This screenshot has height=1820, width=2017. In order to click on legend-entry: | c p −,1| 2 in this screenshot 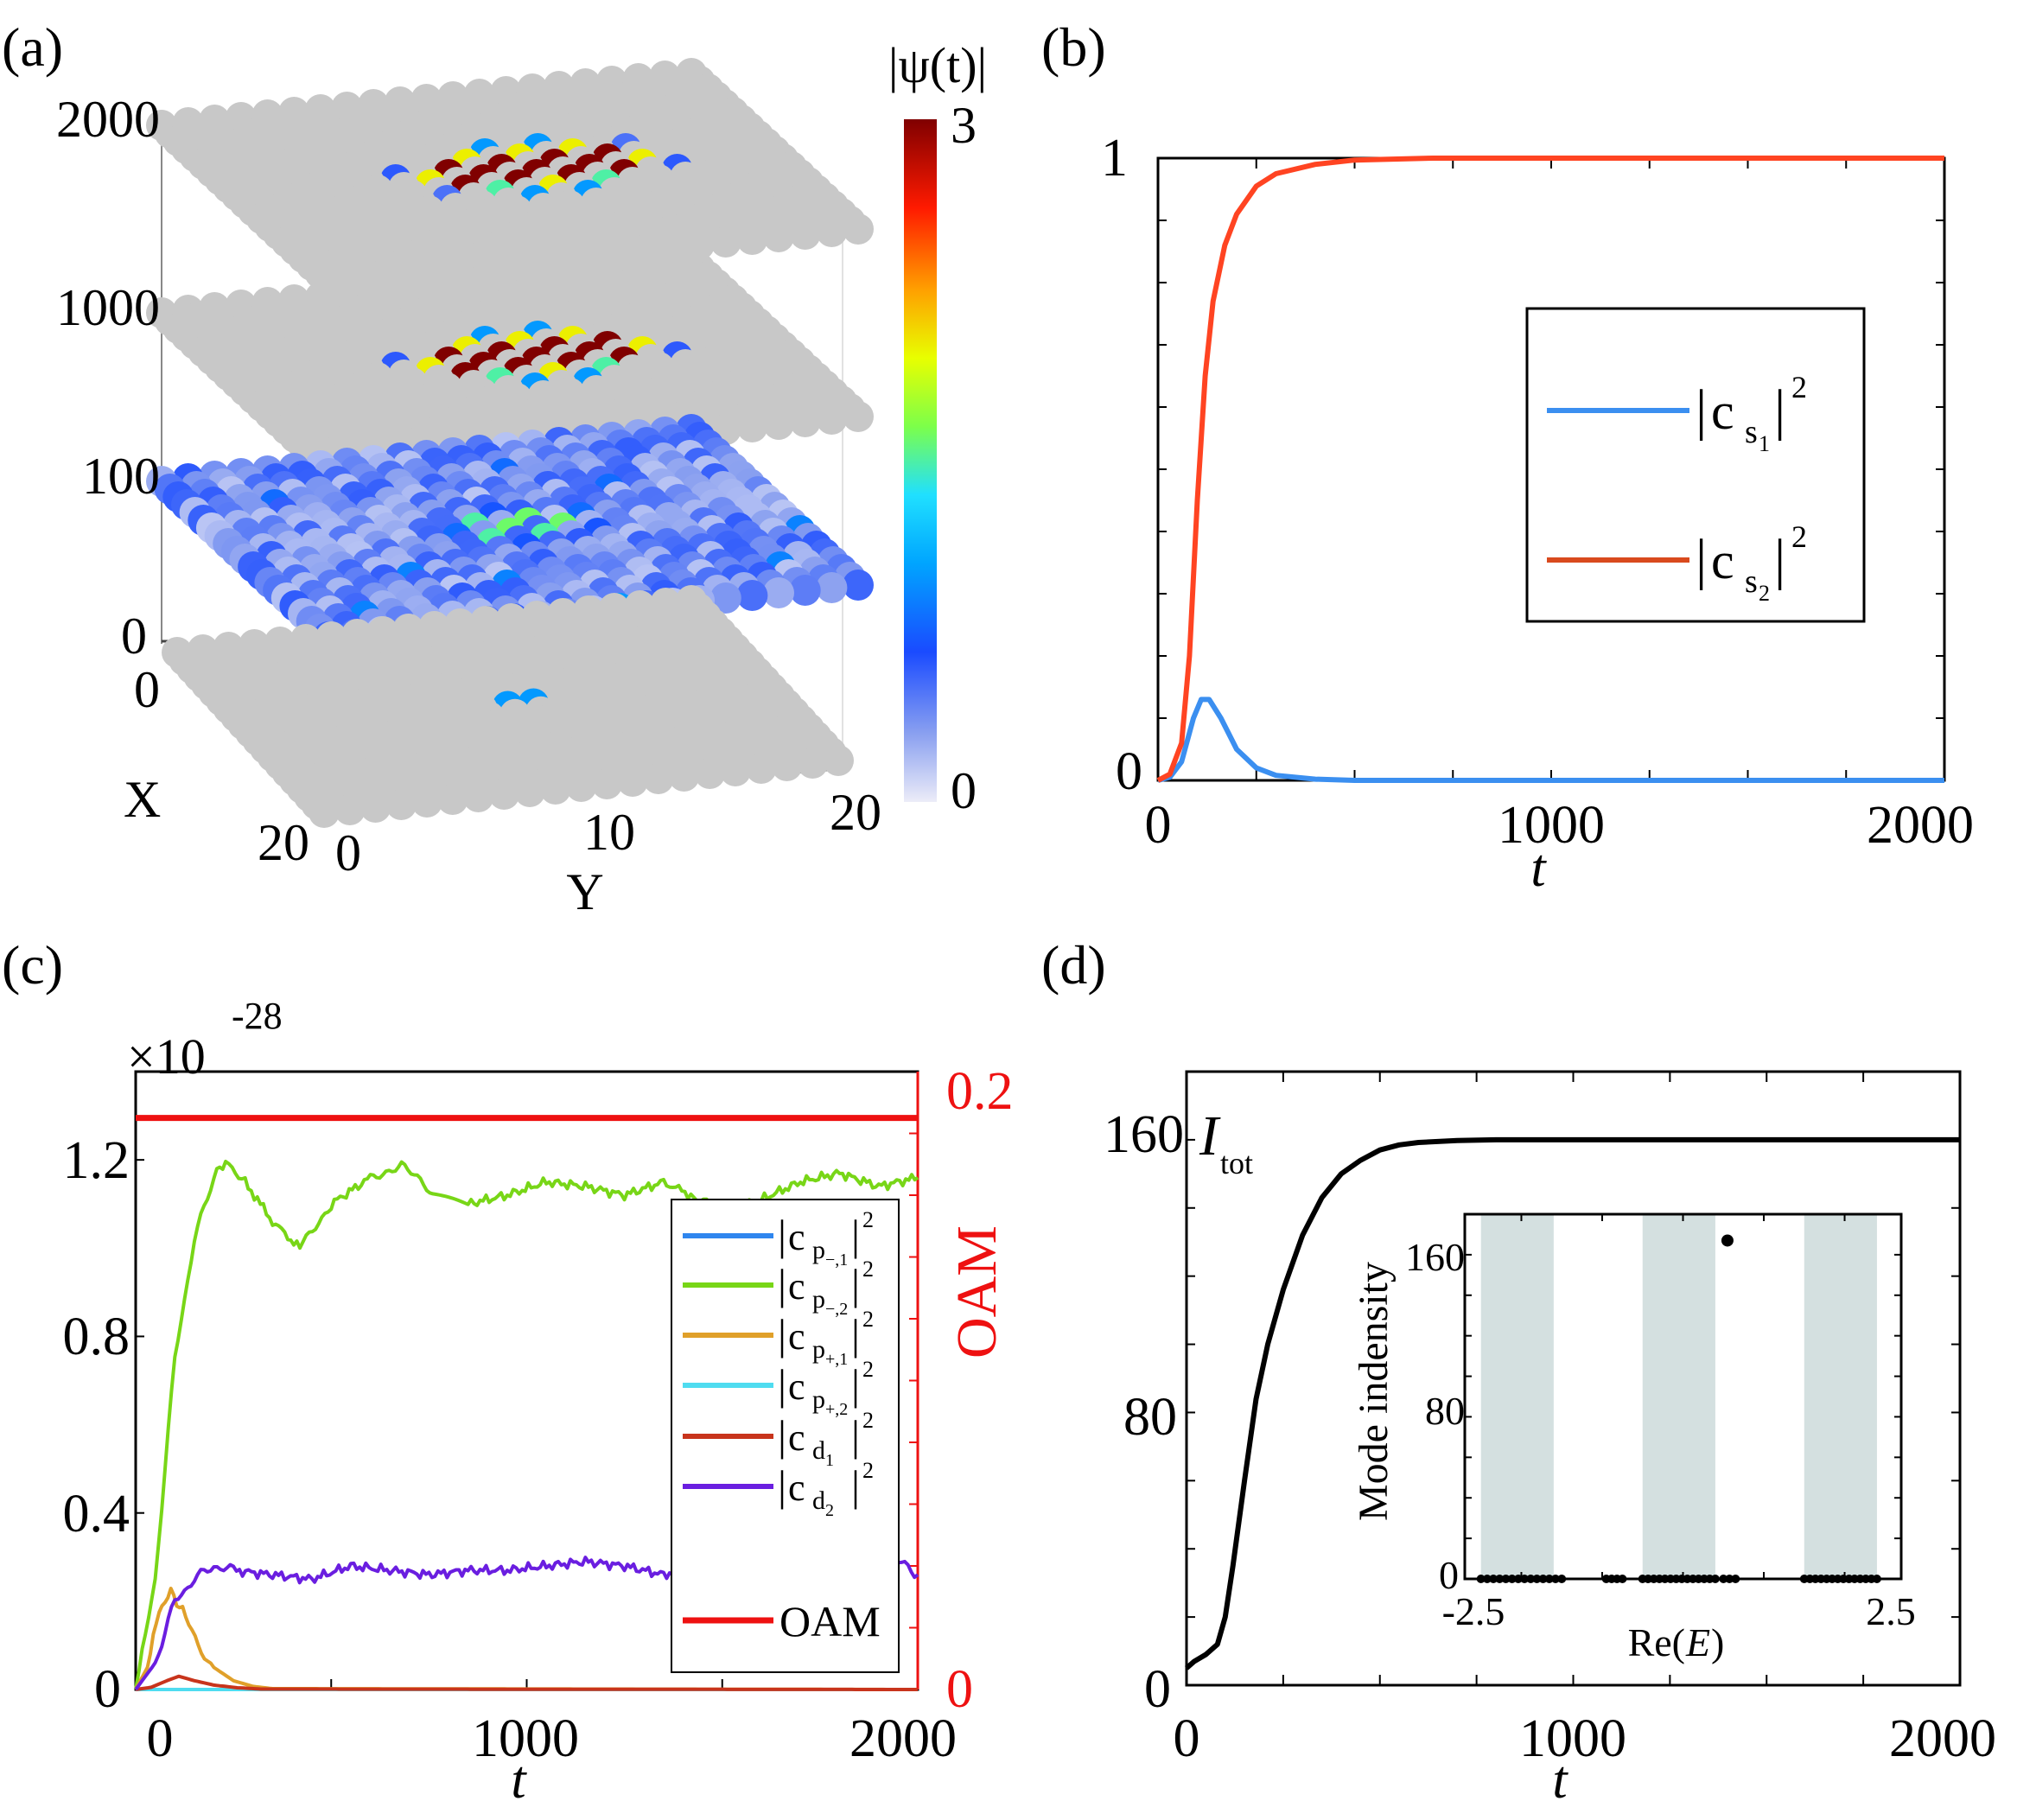, I will do `click(778, 1238)`.